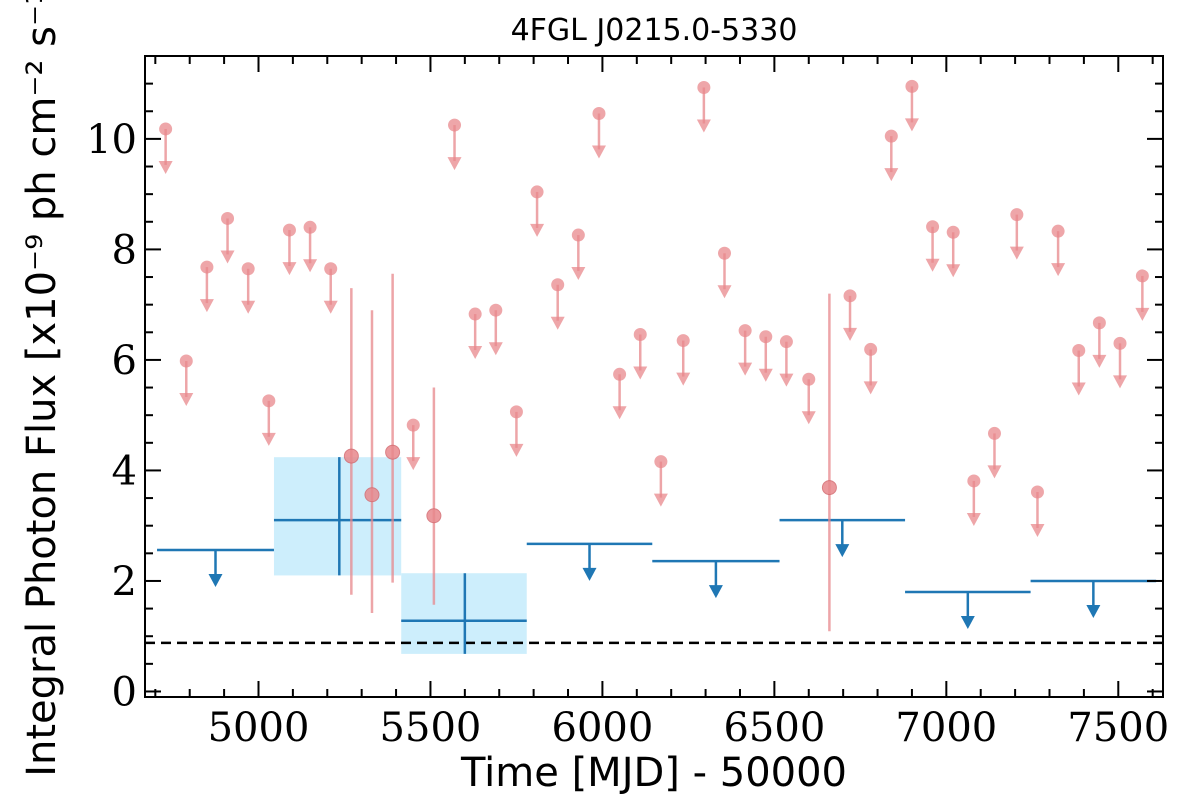  Describe the element at coordinates (400, 555) in the screenshot. I see `error-box-layer` at that location.